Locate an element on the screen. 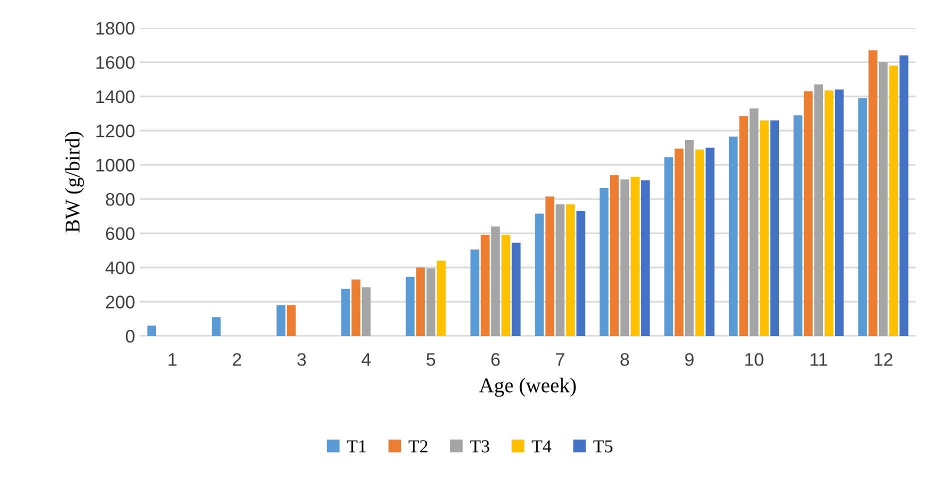 The height and width of the screenshot is (482, 940). y-tick-label: 200 is located at coordinates (120, 302).